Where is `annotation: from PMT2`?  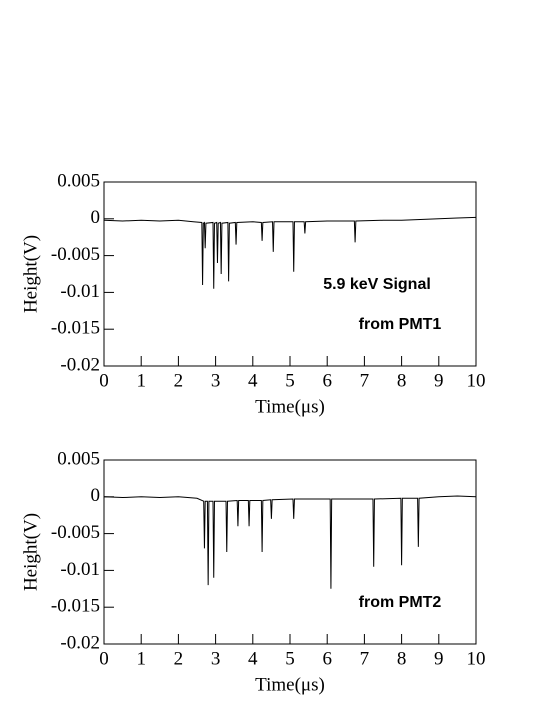 annotation: from PMT2 is located at coordinates (400, 602).